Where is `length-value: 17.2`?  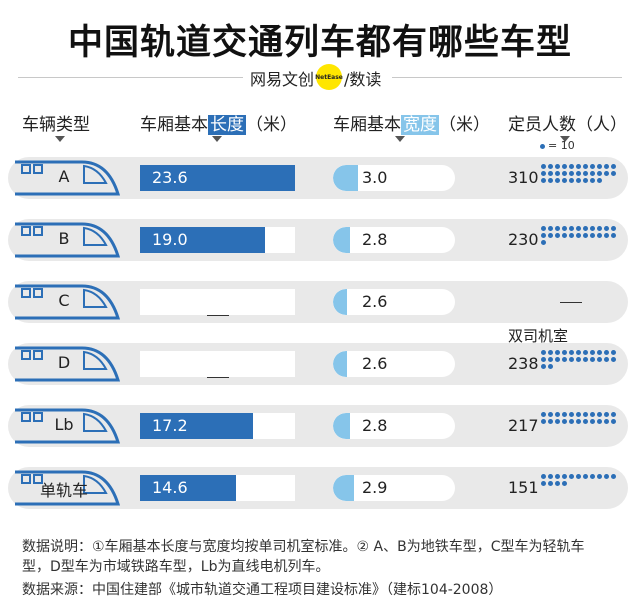 length-value: 17.2 is located at coordinates (170, 425).